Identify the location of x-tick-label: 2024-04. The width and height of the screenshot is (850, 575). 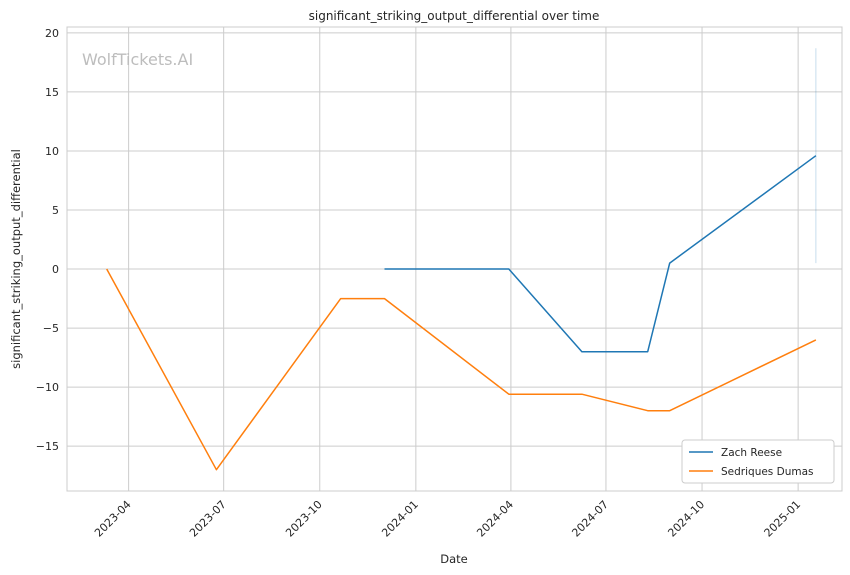
(495, 519).